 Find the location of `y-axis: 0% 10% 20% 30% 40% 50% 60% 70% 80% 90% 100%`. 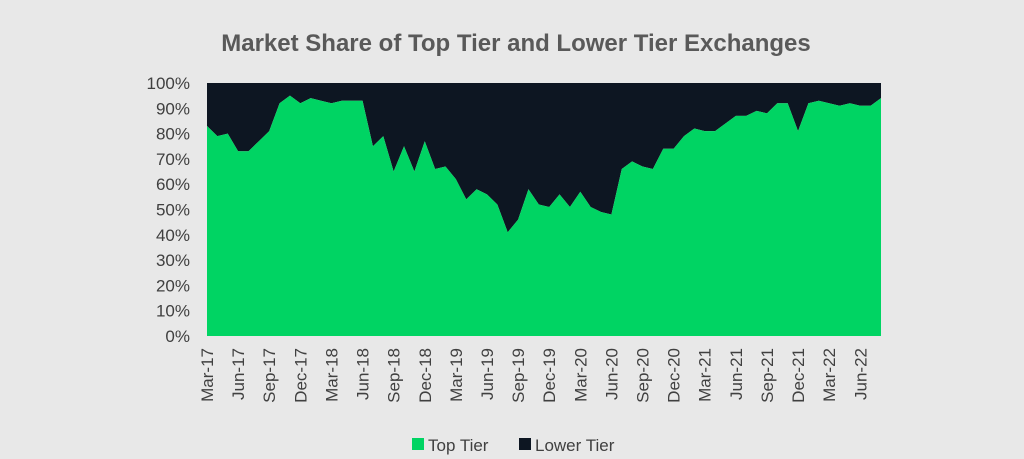

y-axis: 0% 10% 20% 30% 40% 50% 60% 70% 80% 90% 100% is located at coordinates (168, 210).